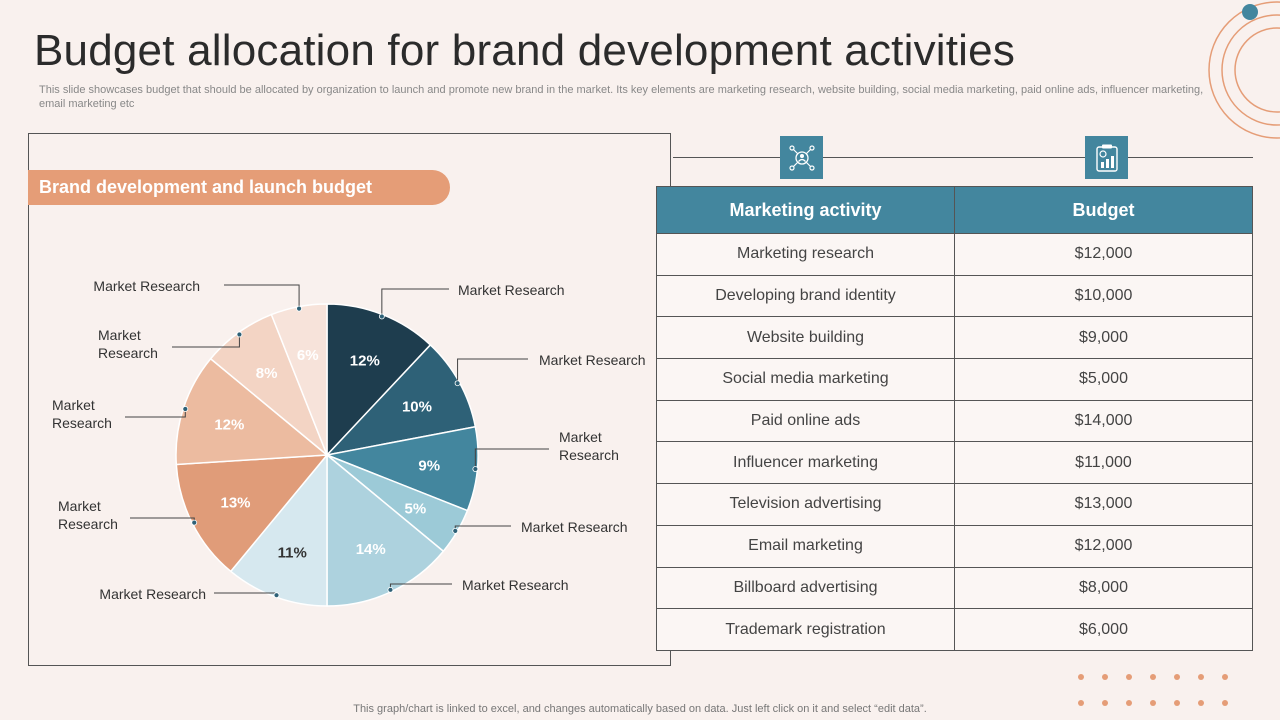 This screenshot has width=1280, height=720. I want to click on table-row: Developing brand identity $10,000, so click(954, 296).